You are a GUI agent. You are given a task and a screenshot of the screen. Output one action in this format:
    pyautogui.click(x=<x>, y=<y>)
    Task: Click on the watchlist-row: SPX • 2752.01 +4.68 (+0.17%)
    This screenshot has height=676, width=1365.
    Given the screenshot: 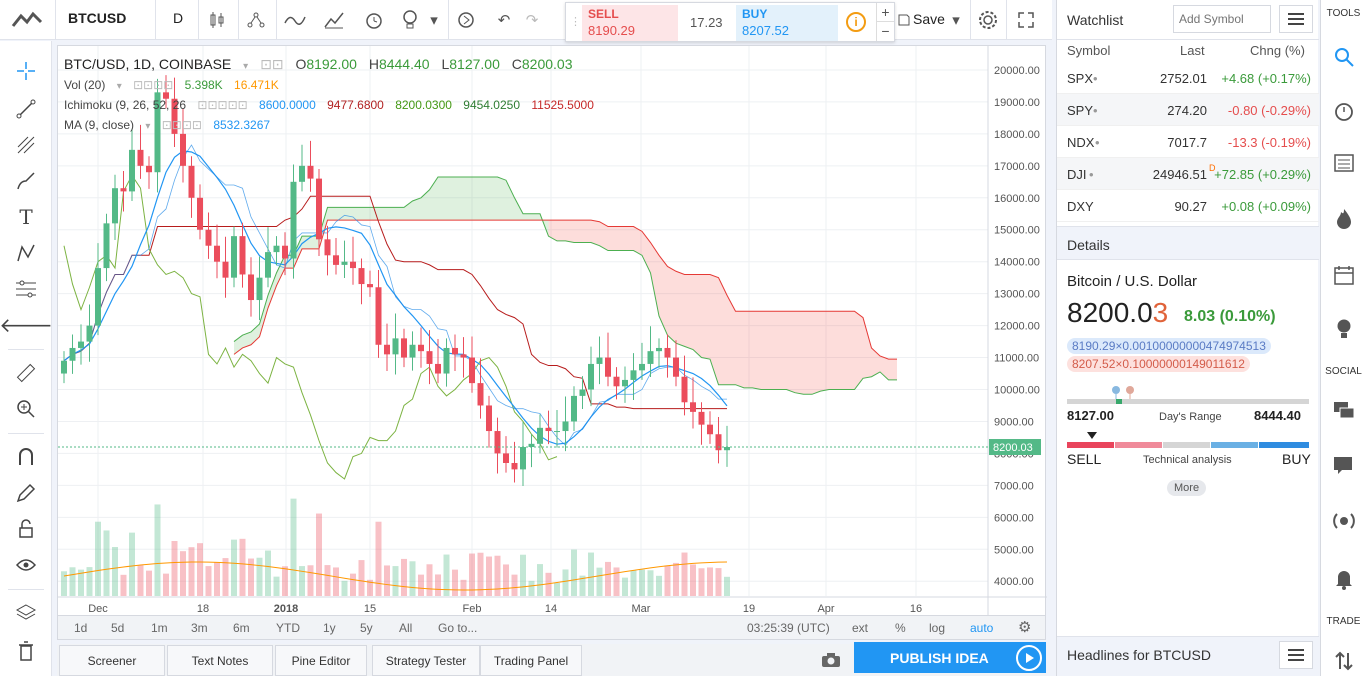 What is the action you would take?
    pyautogui.click(x=1188, y=78)
    